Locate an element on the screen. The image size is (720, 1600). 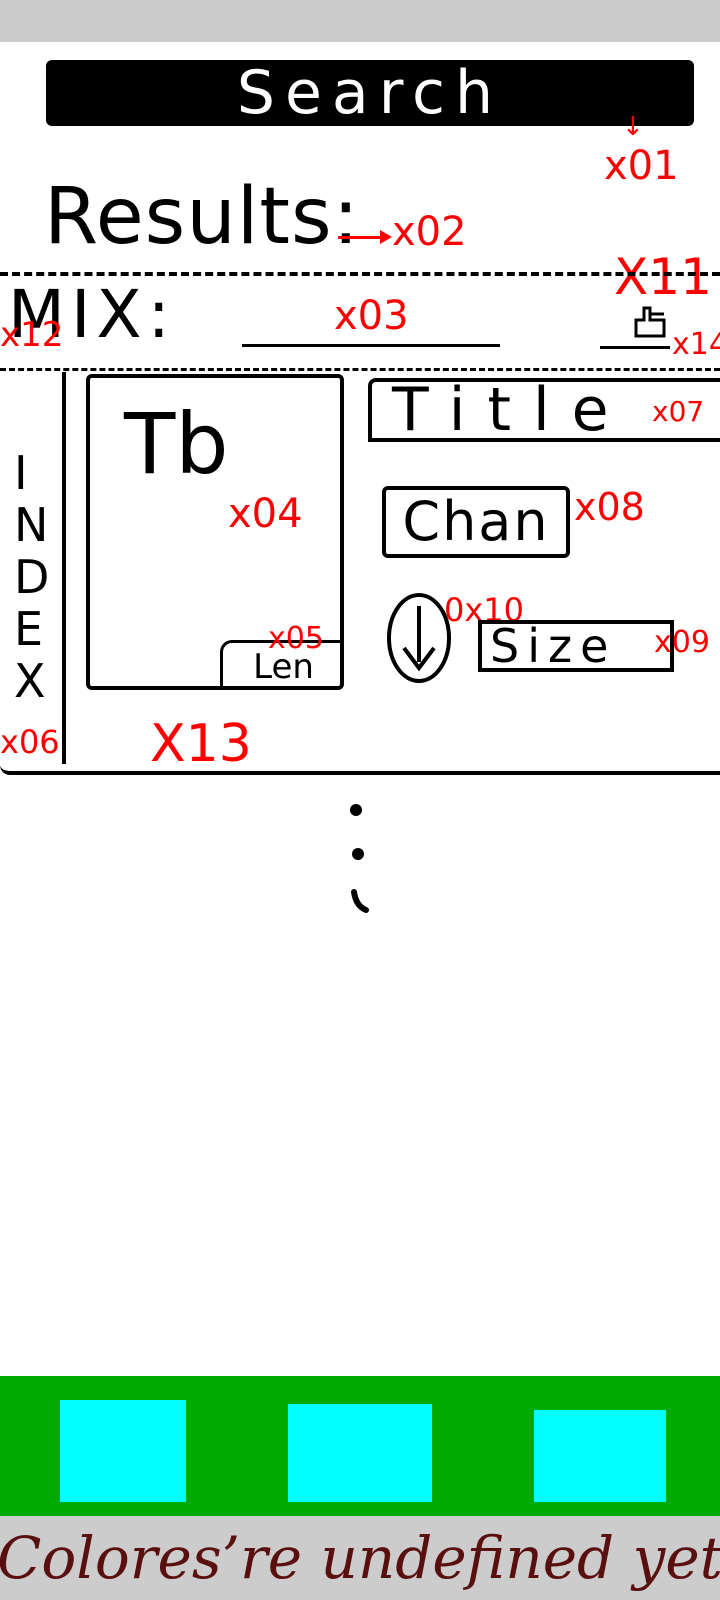
annotation-x07: x07 is located at coordinates (678, 411).